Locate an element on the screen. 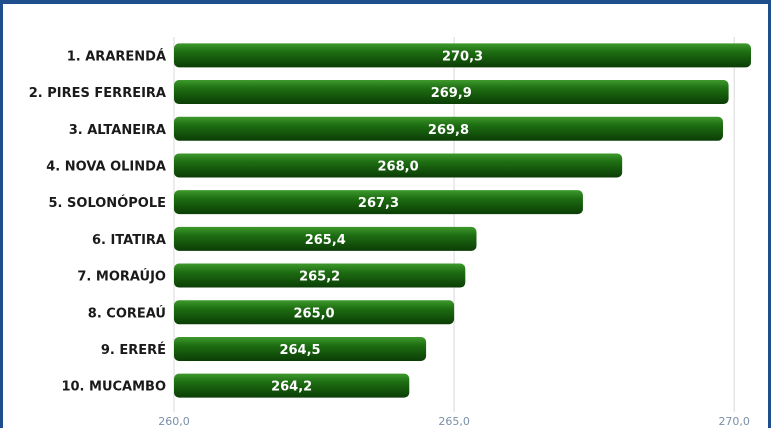 Image resolution: width=771 pixels, height=428 pixels. data-label: 264,5 is located at coordinates (299, 350).